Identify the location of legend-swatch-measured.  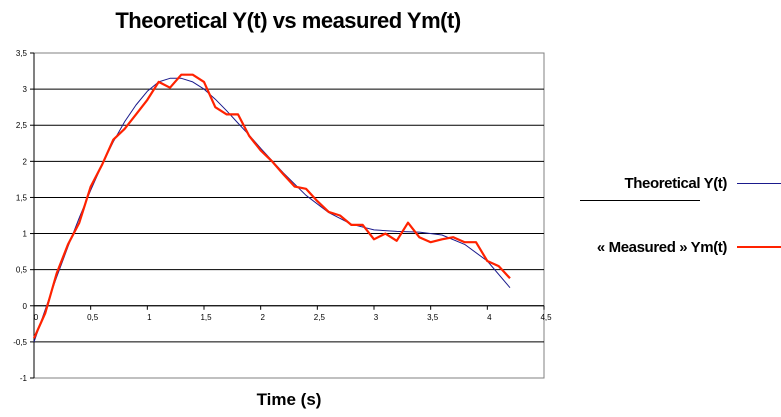
(759, 247).